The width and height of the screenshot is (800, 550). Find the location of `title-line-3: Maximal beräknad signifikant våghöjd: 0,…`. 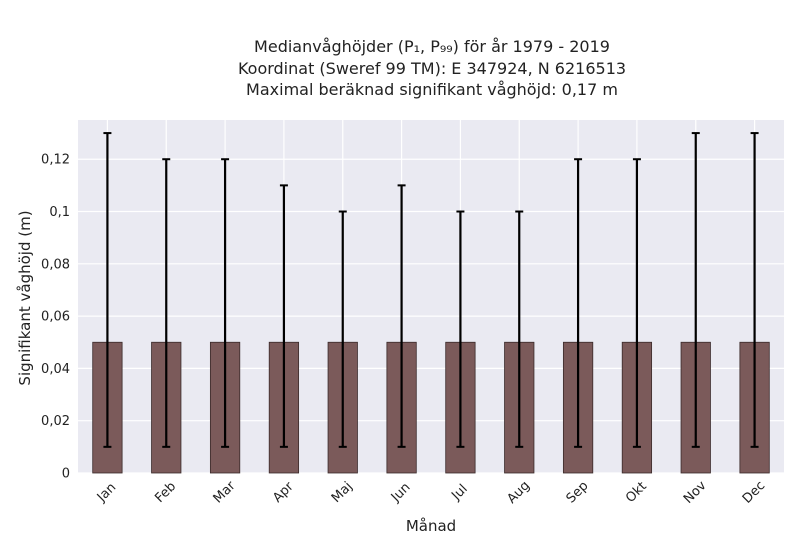

title-line-3: Maximal beräknad signifikant våghöjd: 0,… is located at coordinates (432, 89).